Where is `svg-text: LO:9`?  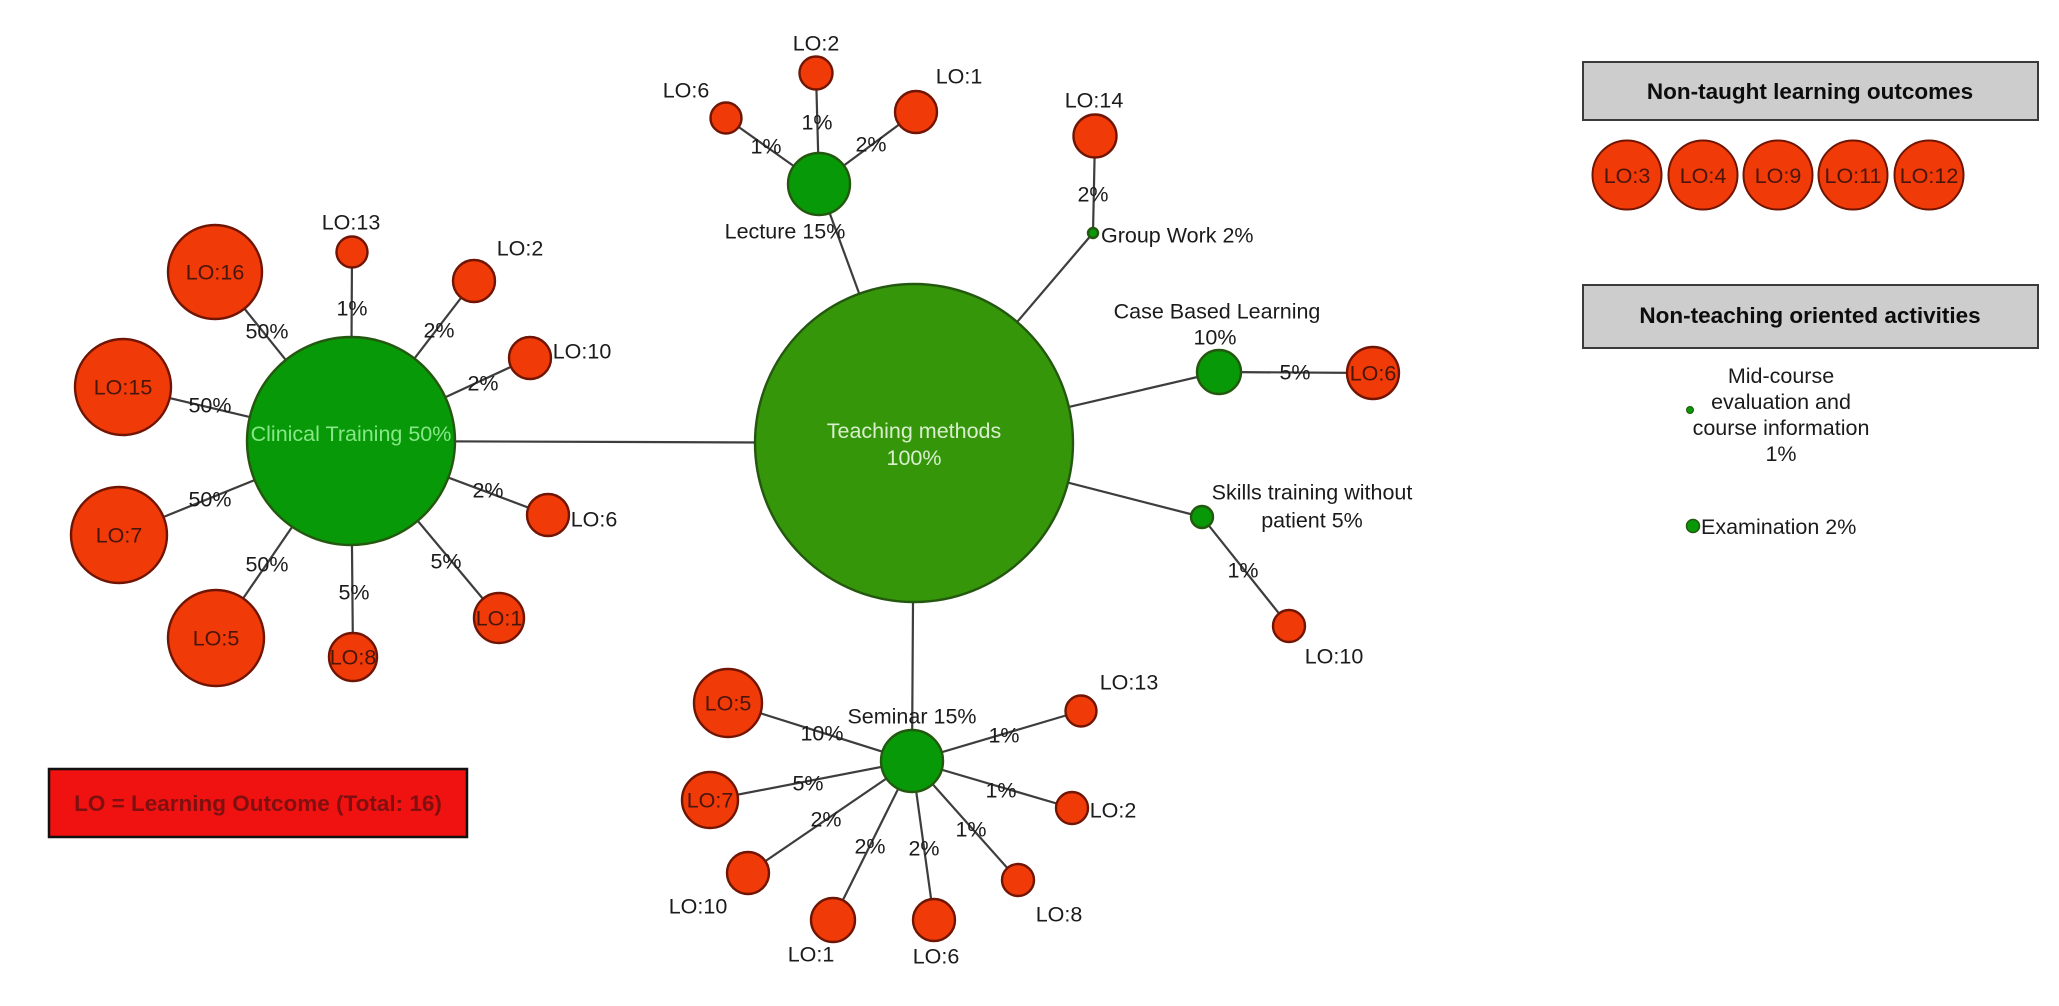 svg-text: LO:9 is located at coordinates (1778, 176).